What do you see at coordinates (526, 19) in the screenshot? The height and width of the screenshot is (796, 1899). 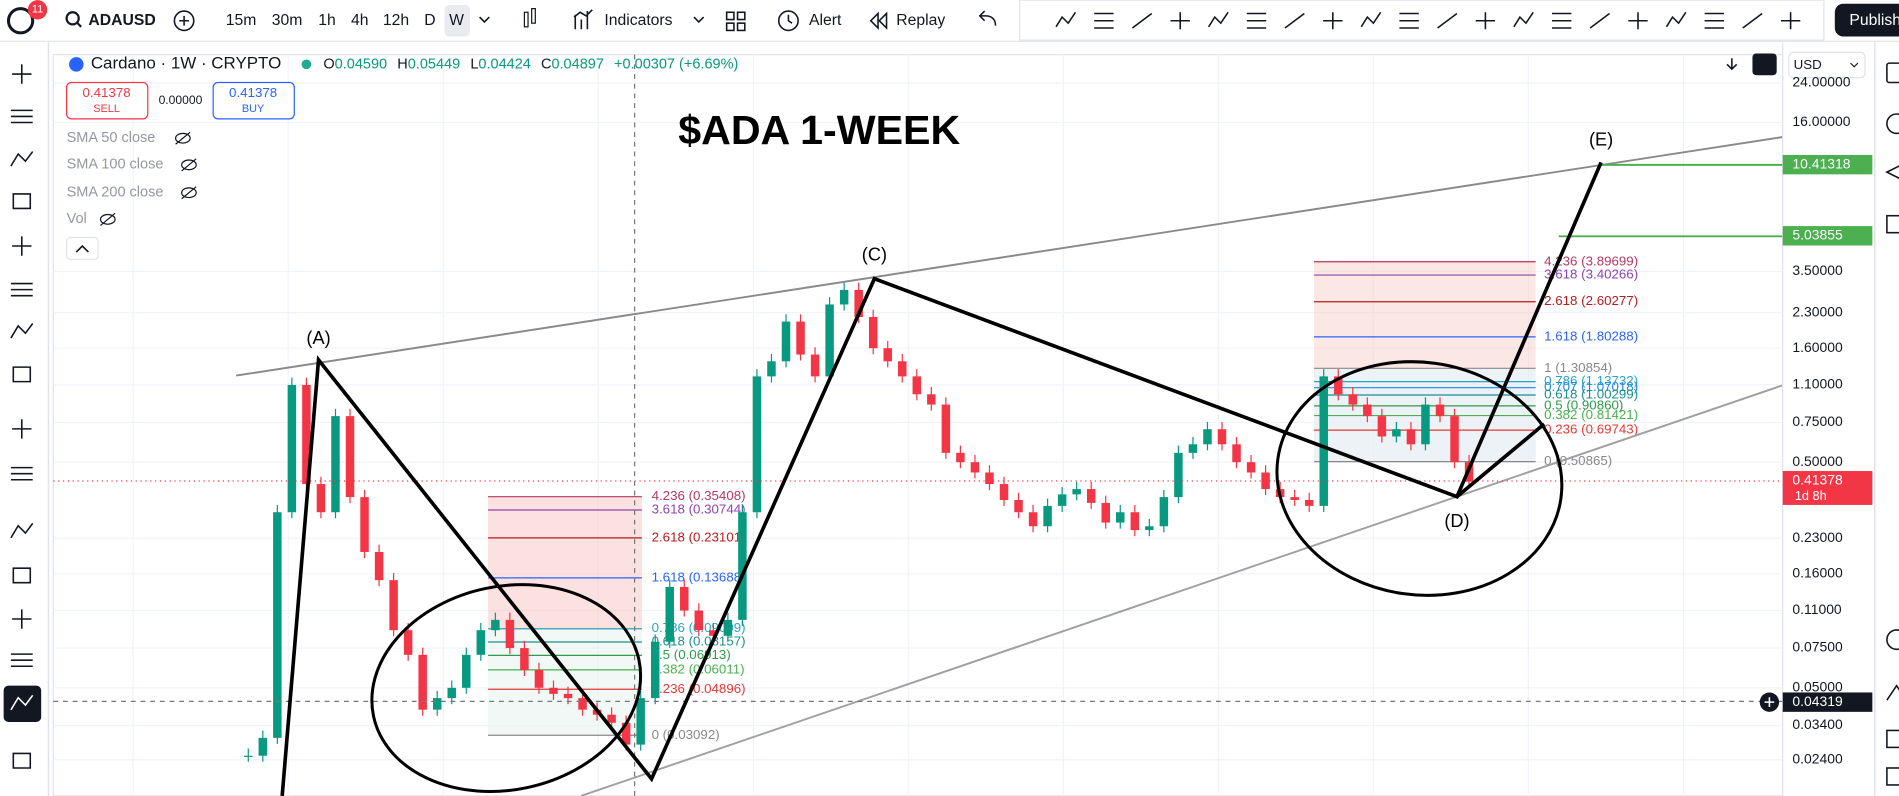 I see `chart-type-icon` at bounding box center [526, 19].